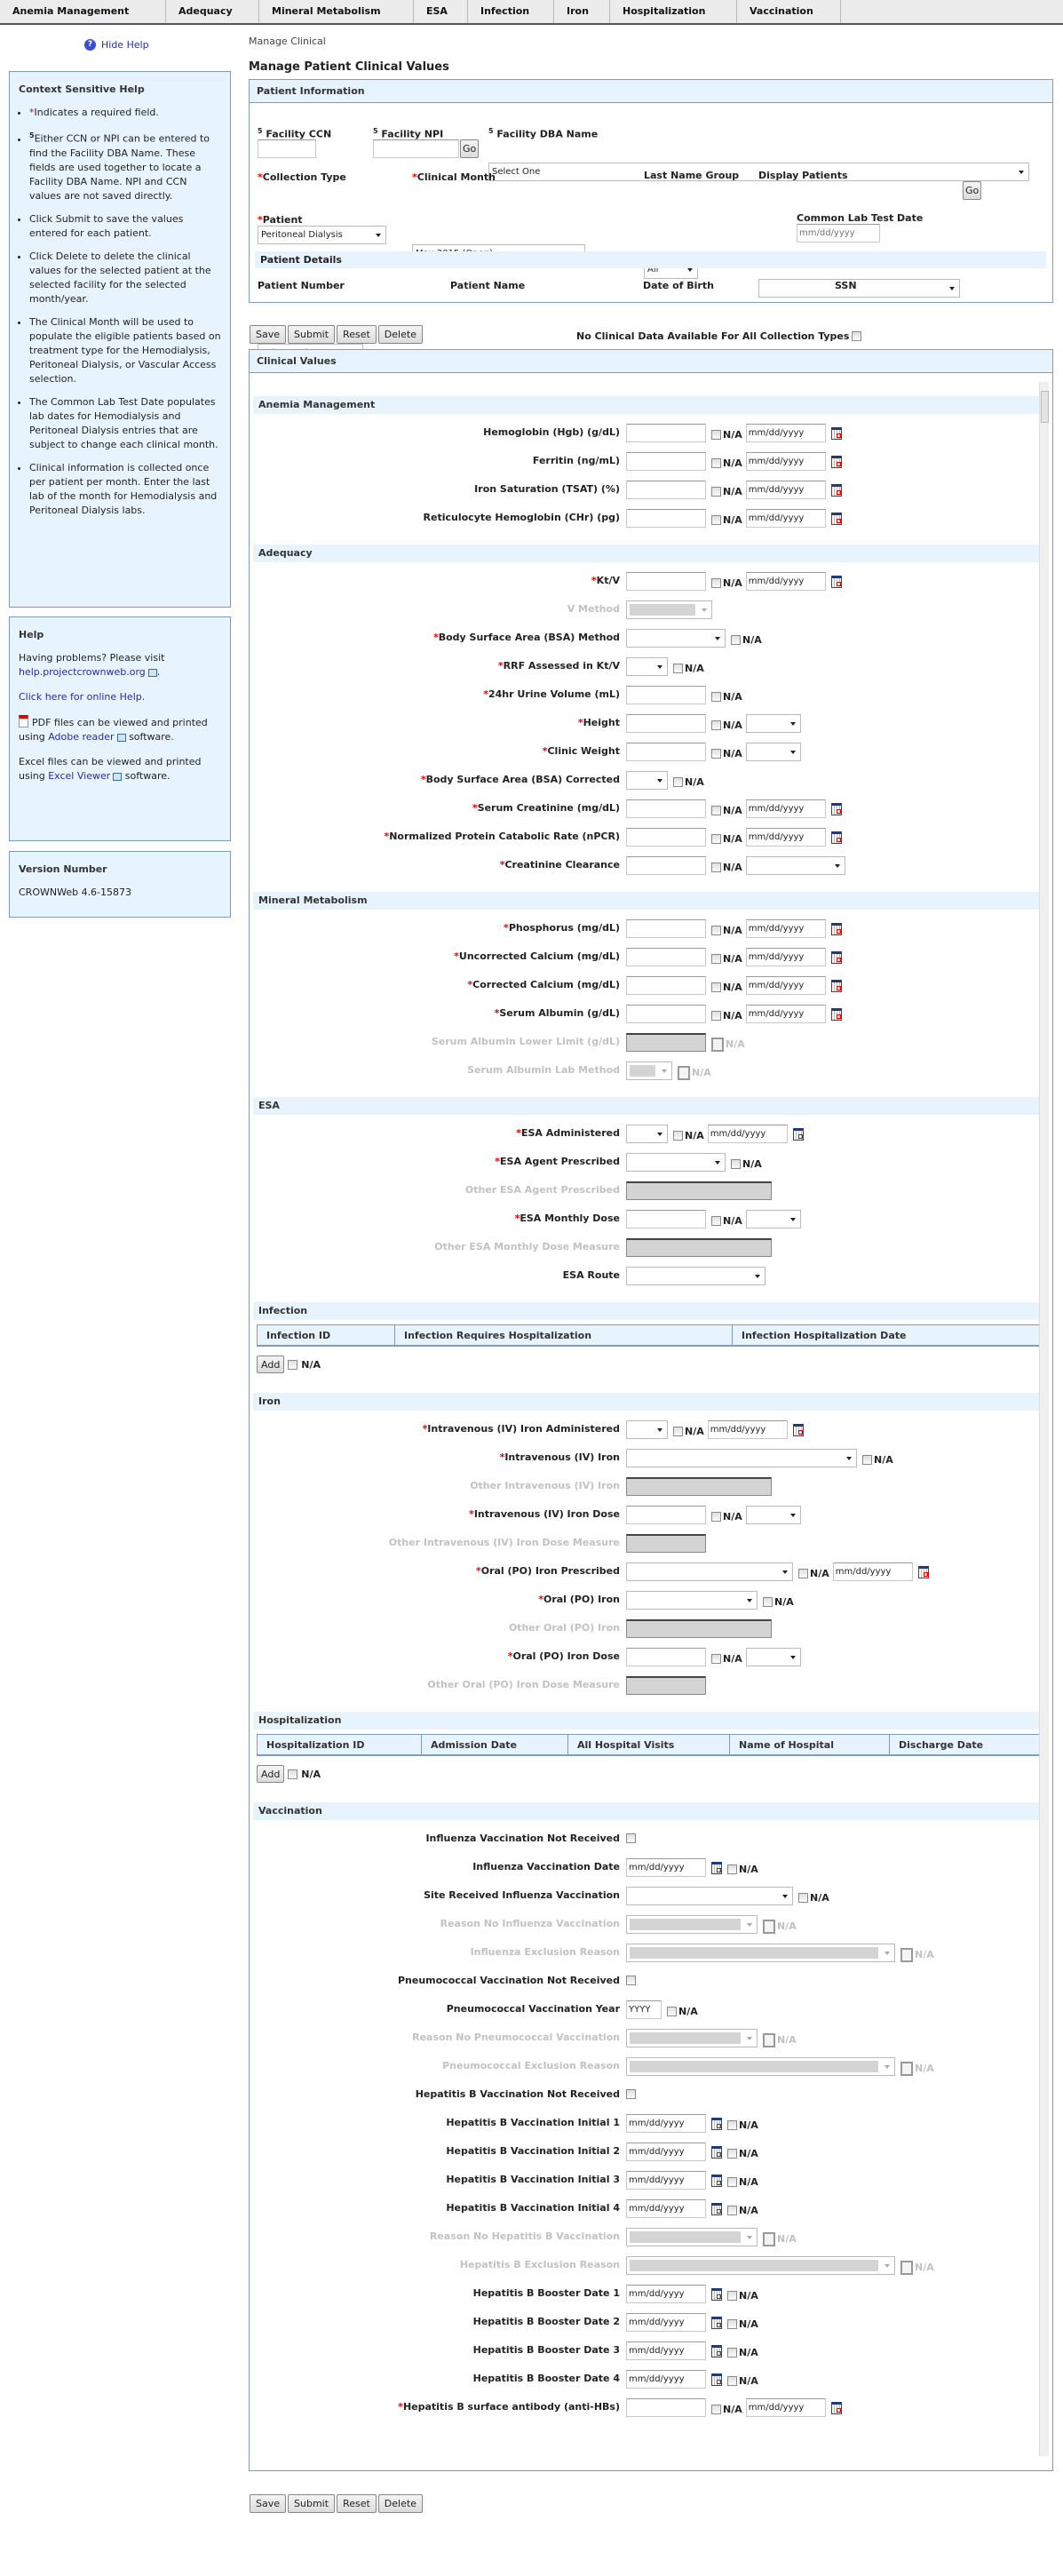 The image size is (1063, 2576). What do you see at coordinates (212, 11) in the screenshot?
I see `tab-adequacy: Adequacy` at bounding box center [212, 11].